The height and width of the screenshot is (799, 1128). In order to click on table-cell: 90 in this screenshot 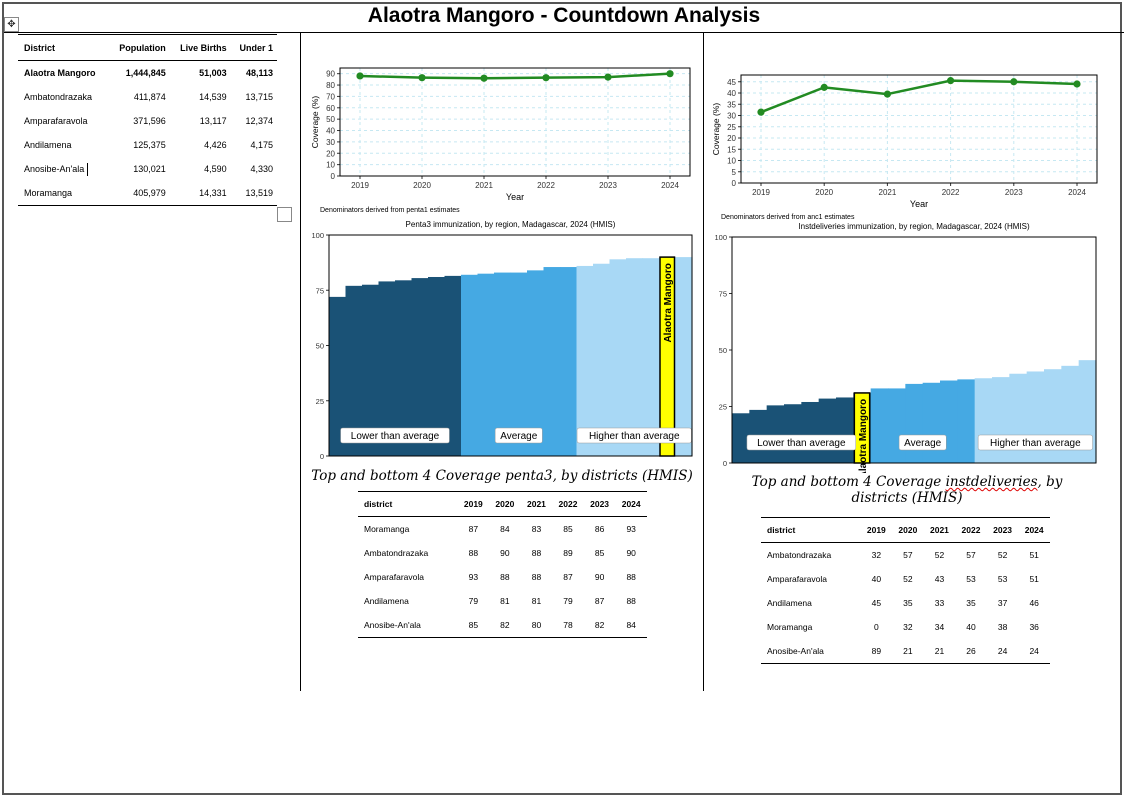, I will do `click(631, 553)`.